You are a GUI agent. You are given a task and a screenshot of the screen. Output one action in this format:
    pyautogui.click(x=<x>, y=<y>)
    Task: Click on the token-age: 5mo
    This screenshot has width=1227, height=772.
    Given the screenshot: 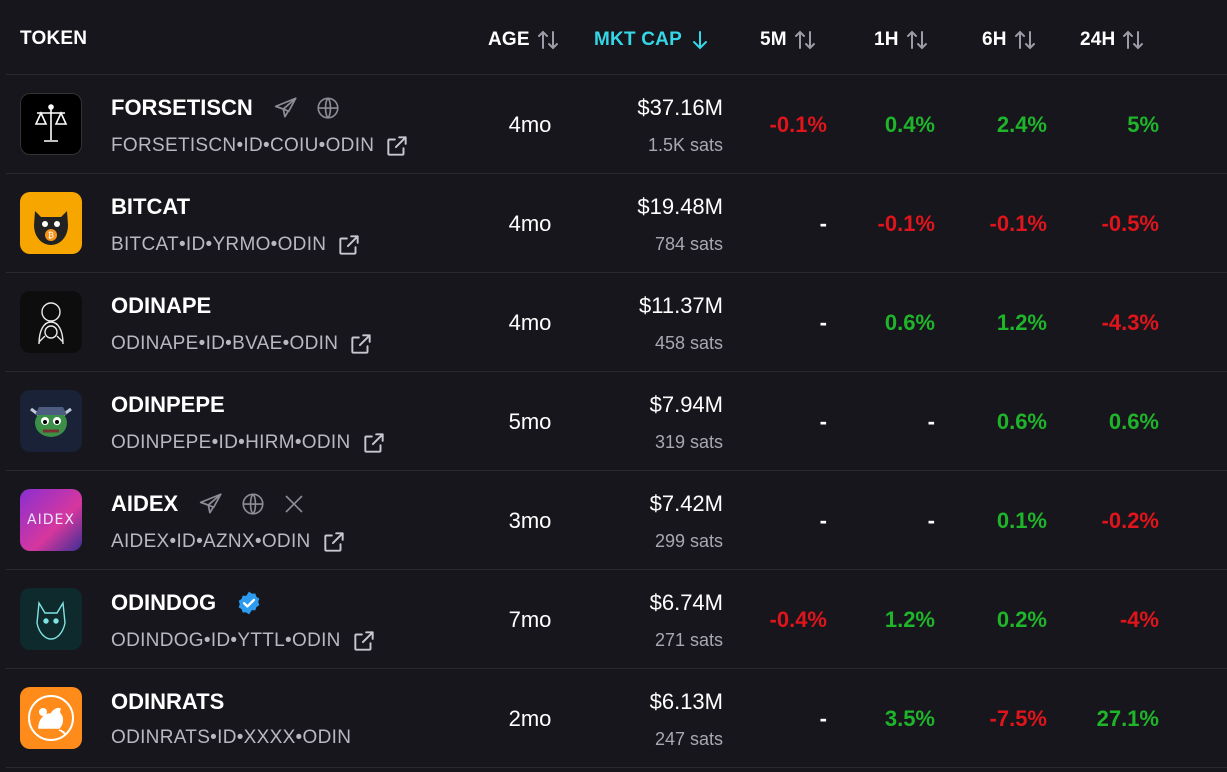 What is the action you would take?
    pyautogui.click(x=530, y=421)
    